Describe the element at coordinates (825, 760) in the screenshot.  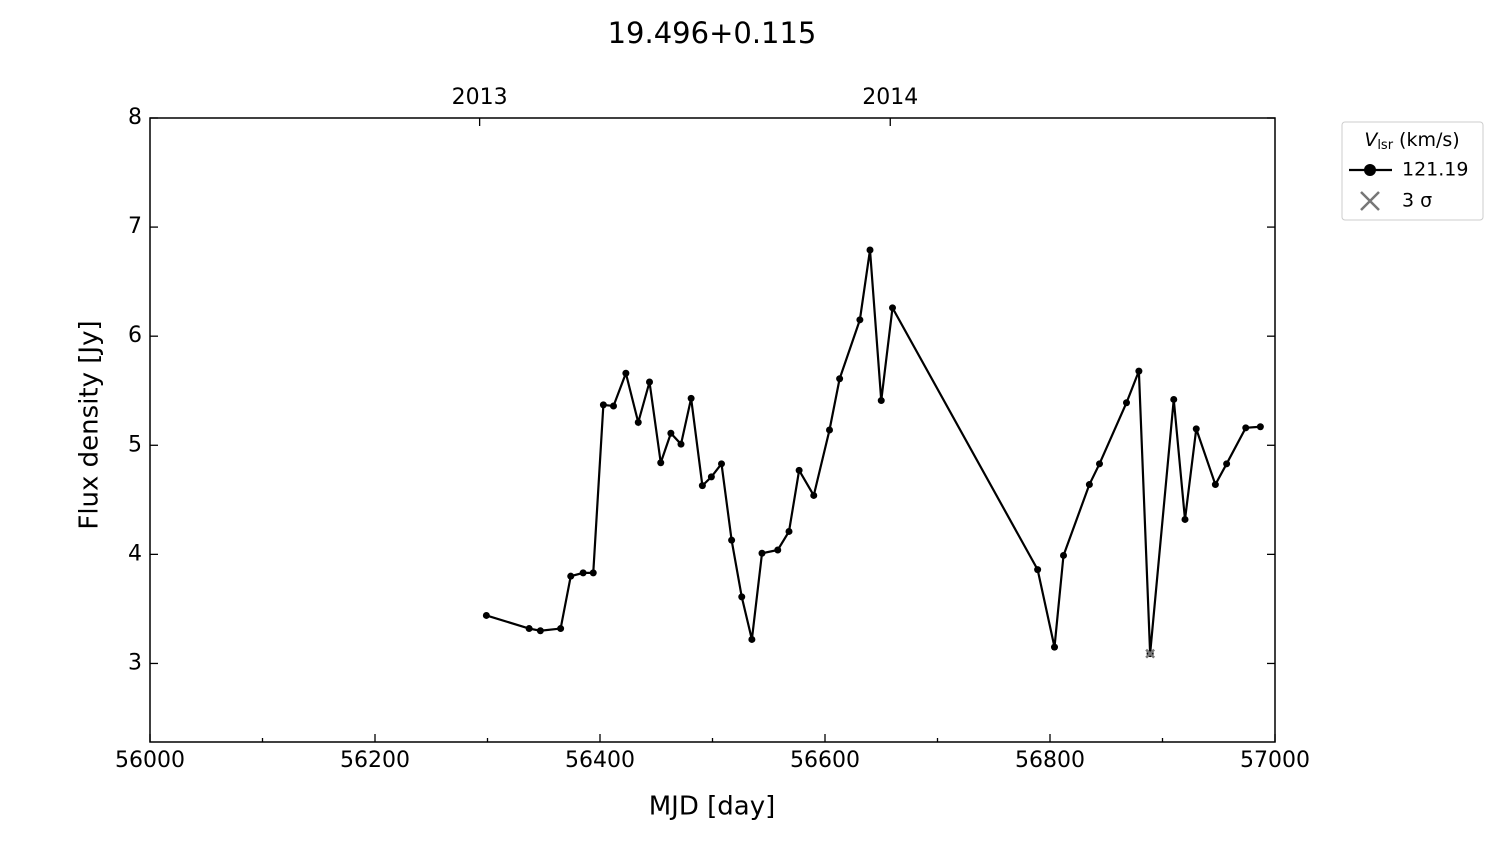
I see `x-tick-label: 56600` at that location.